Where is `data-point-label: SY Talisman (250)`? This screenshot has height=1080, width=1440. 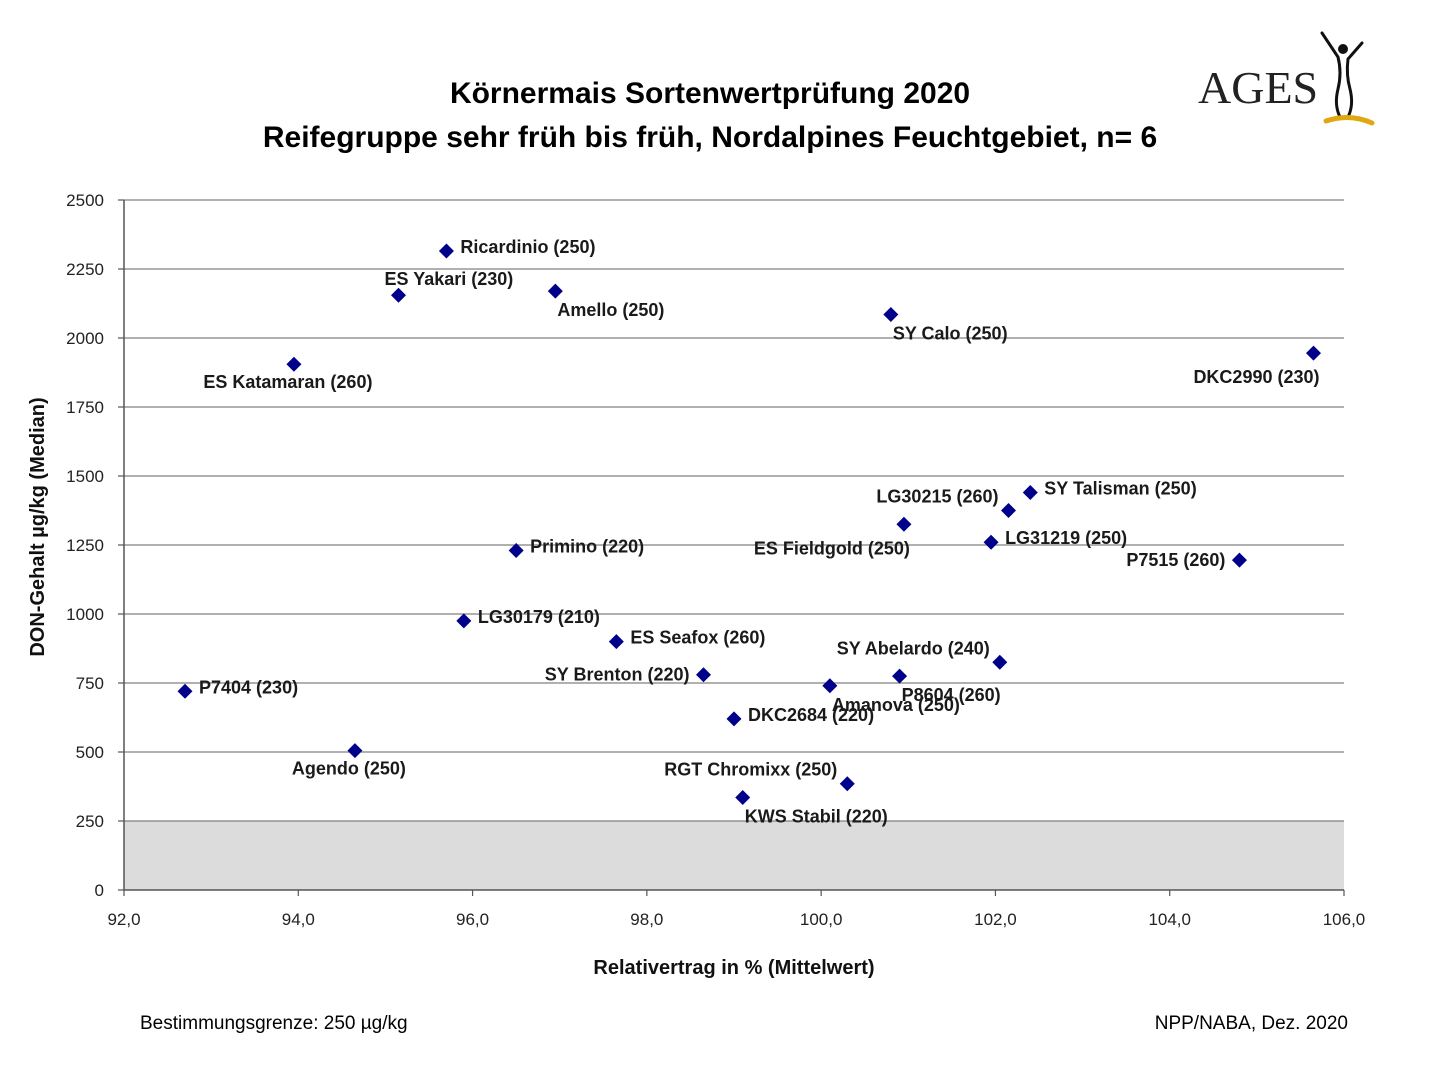
data-point-label: SY Talisman (250) is located at coordinates (1120, 489).